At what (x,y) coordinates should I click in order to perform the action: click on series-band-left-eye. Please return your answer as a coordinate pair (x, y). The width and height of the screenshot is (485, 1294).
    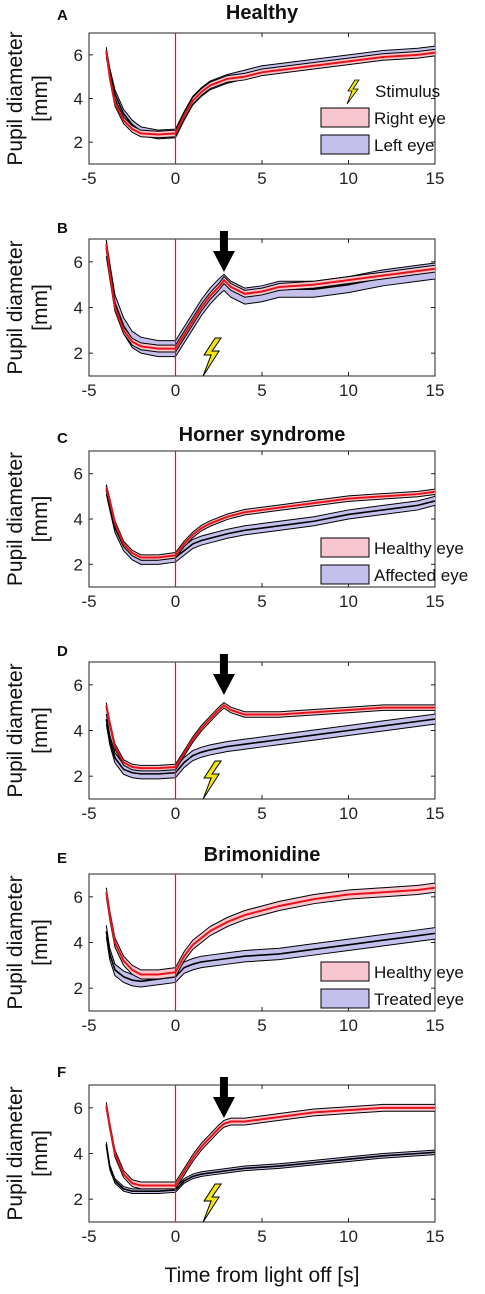
    Looking at the image, I should click on (270, 298).